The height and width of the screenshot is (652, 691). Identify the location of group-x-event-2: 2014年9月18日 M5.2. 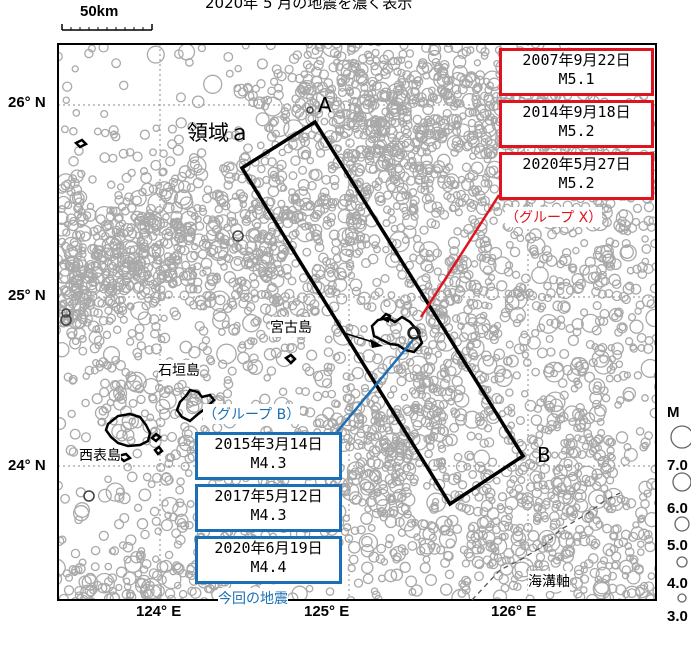
(576, 124).